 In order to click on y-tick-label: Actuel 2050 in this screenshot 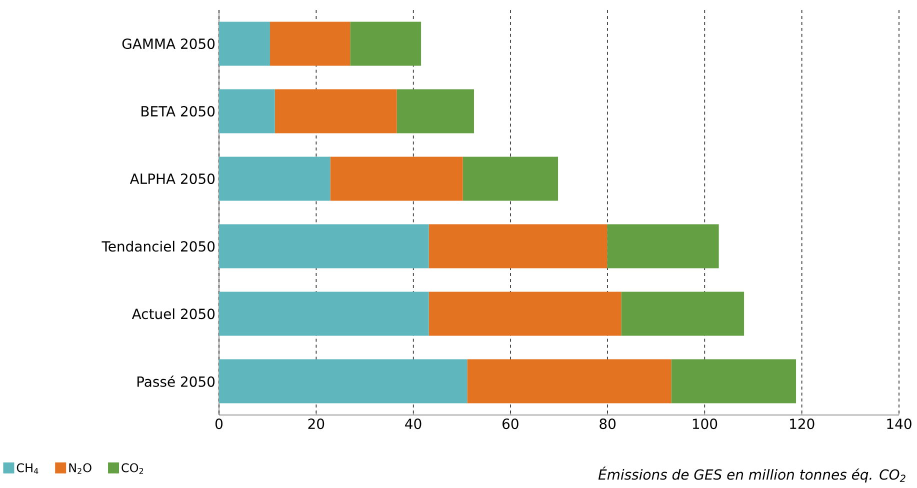, I will do `click(173, 314)`.